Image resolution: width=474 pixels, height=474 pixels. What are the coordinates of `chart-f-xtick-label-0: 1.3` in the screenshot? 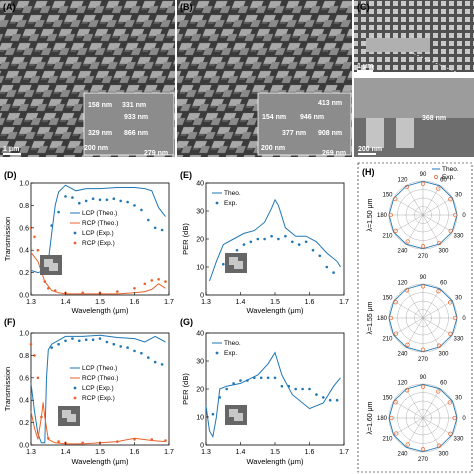 It's located at (31, 452).